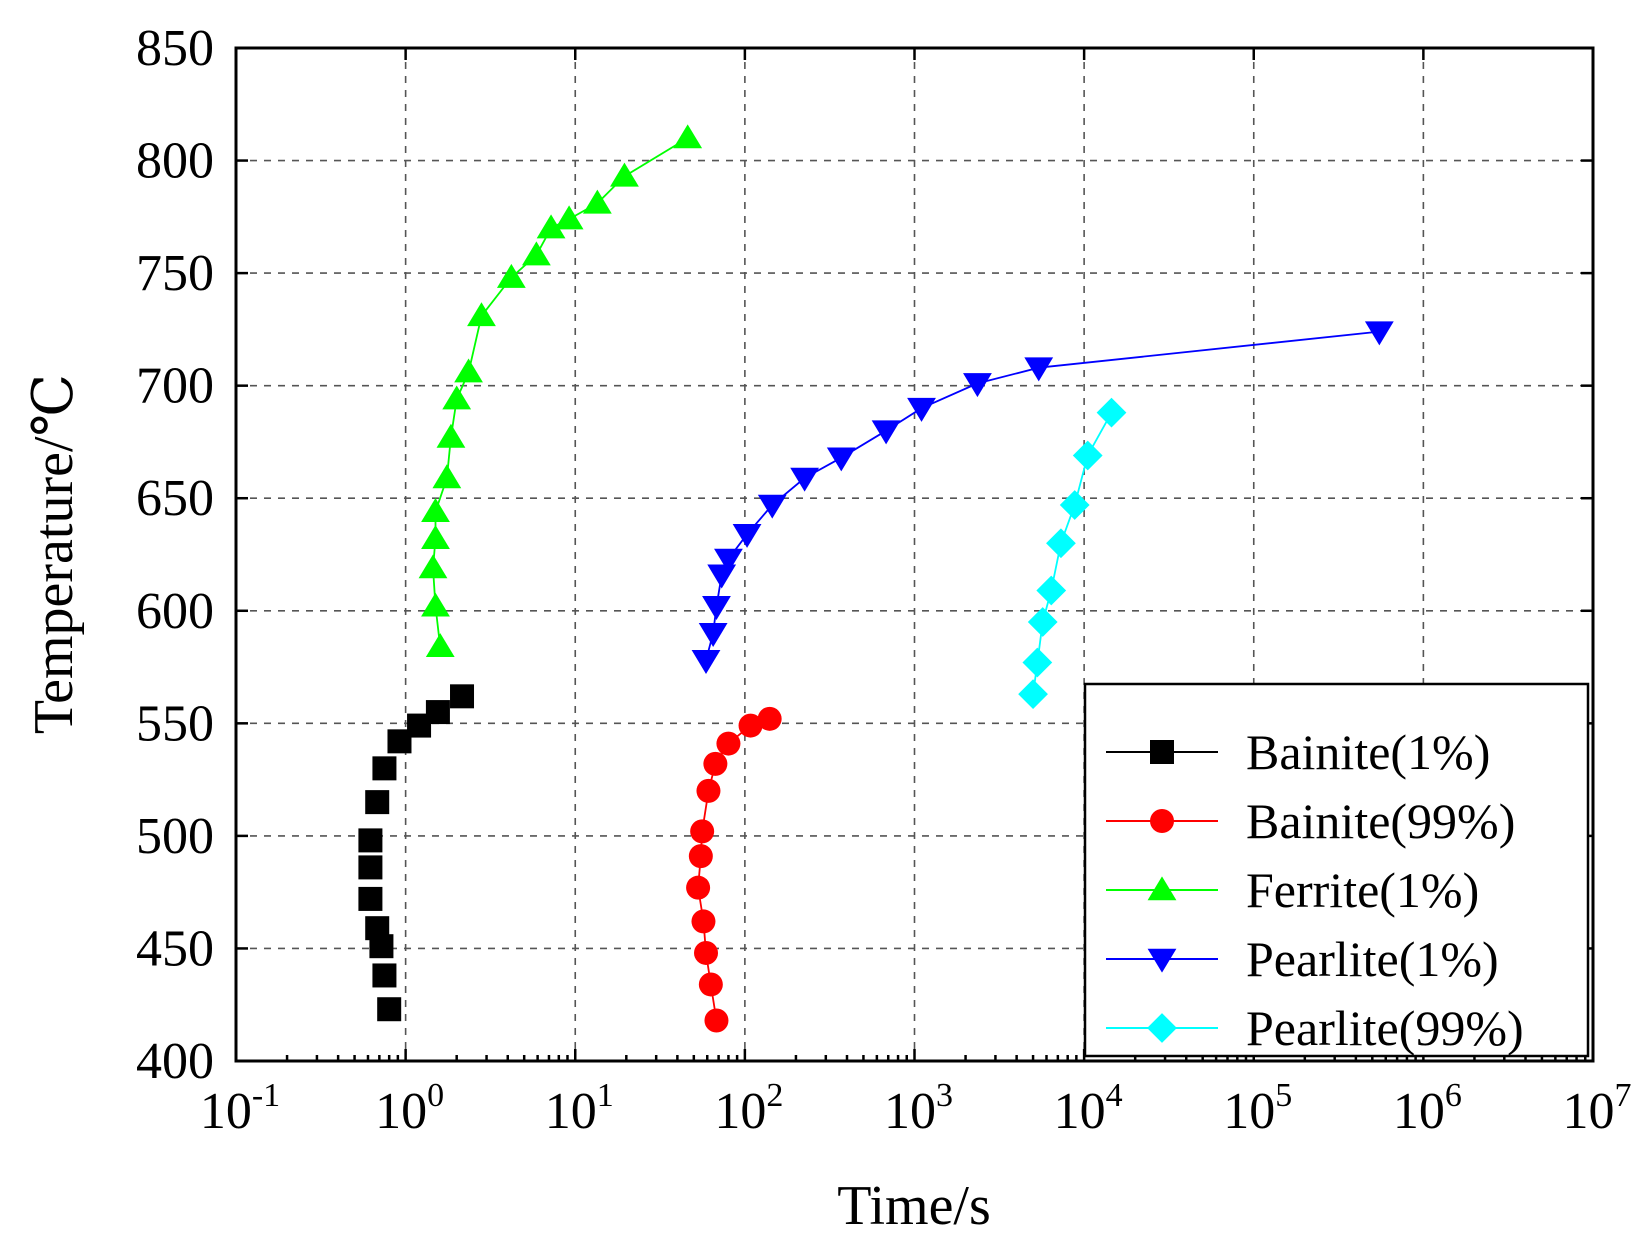 The width and height of the screenshot is (1649, 1254). Describe the element at coordinates (175, 161) in the screenshot. I see `y-tick-label: 800` at that location.